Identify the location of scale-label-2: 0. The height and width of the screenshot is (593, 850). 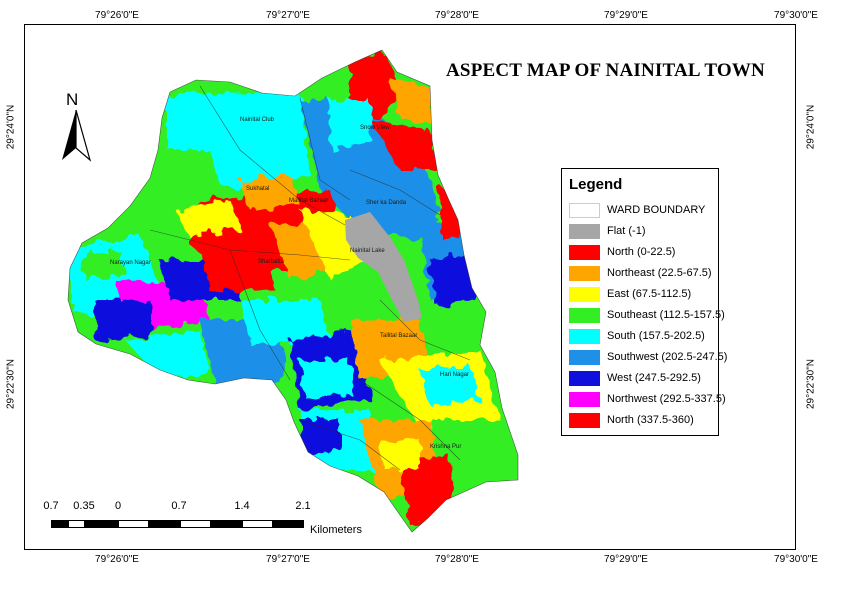
(118, 506).